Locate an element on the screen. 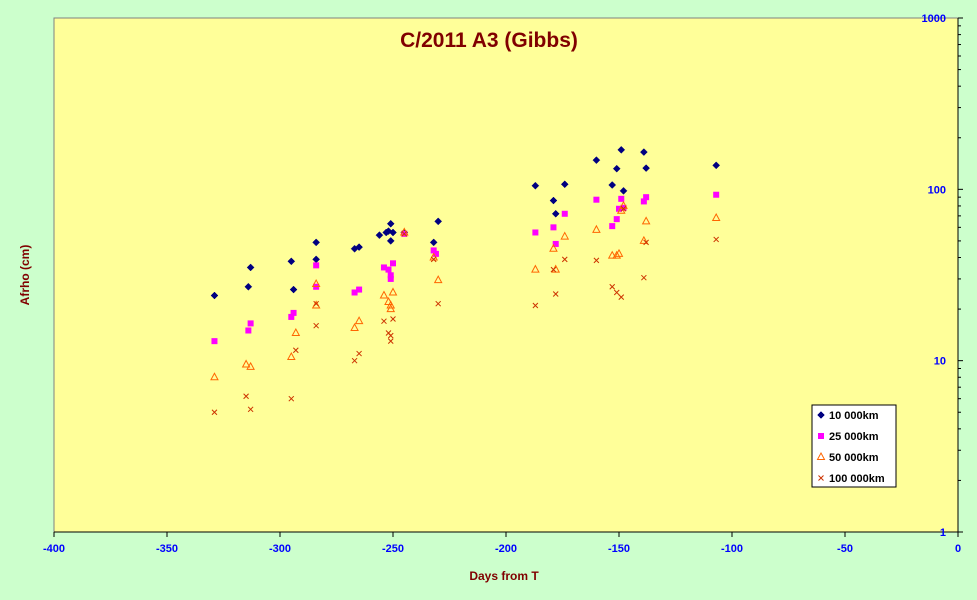 Image resolution: width=977 pixels, height=600 pixels. x-tick-label: -350 is located at coordinates (167, 549).